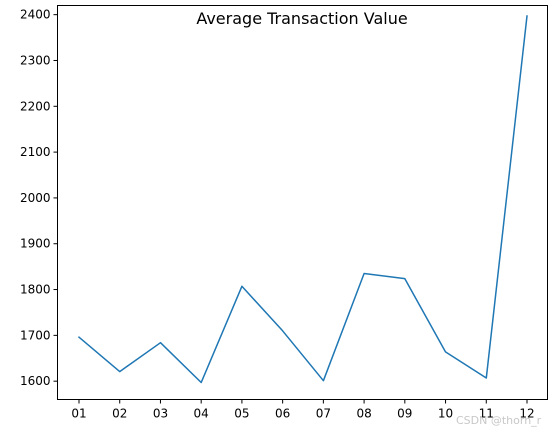 The image size is (560, 435). What do you see at coordinates (35, 381) in the screenshot?
I see `y-tick-label-1600: 1600` at bounding box center [35, 381].